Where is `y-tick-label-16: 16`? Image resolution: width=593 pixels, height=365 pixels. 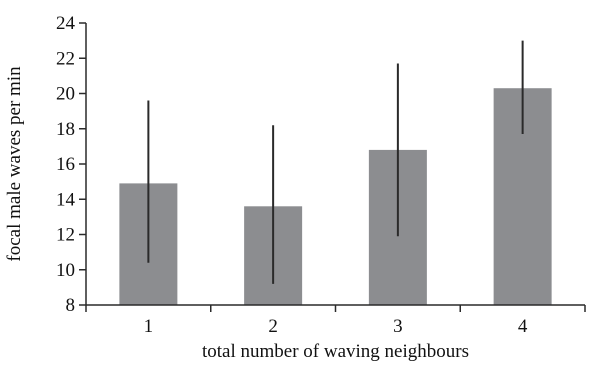
y-tick-label-16: 16 is located at coordinates (65, 164).